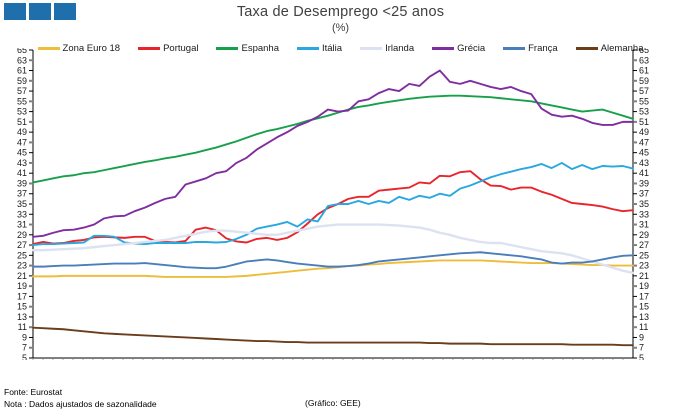  Describe the element at coordinates (340, 28) in the screenshot. I see `chart-subtitle: (%)` at that location.